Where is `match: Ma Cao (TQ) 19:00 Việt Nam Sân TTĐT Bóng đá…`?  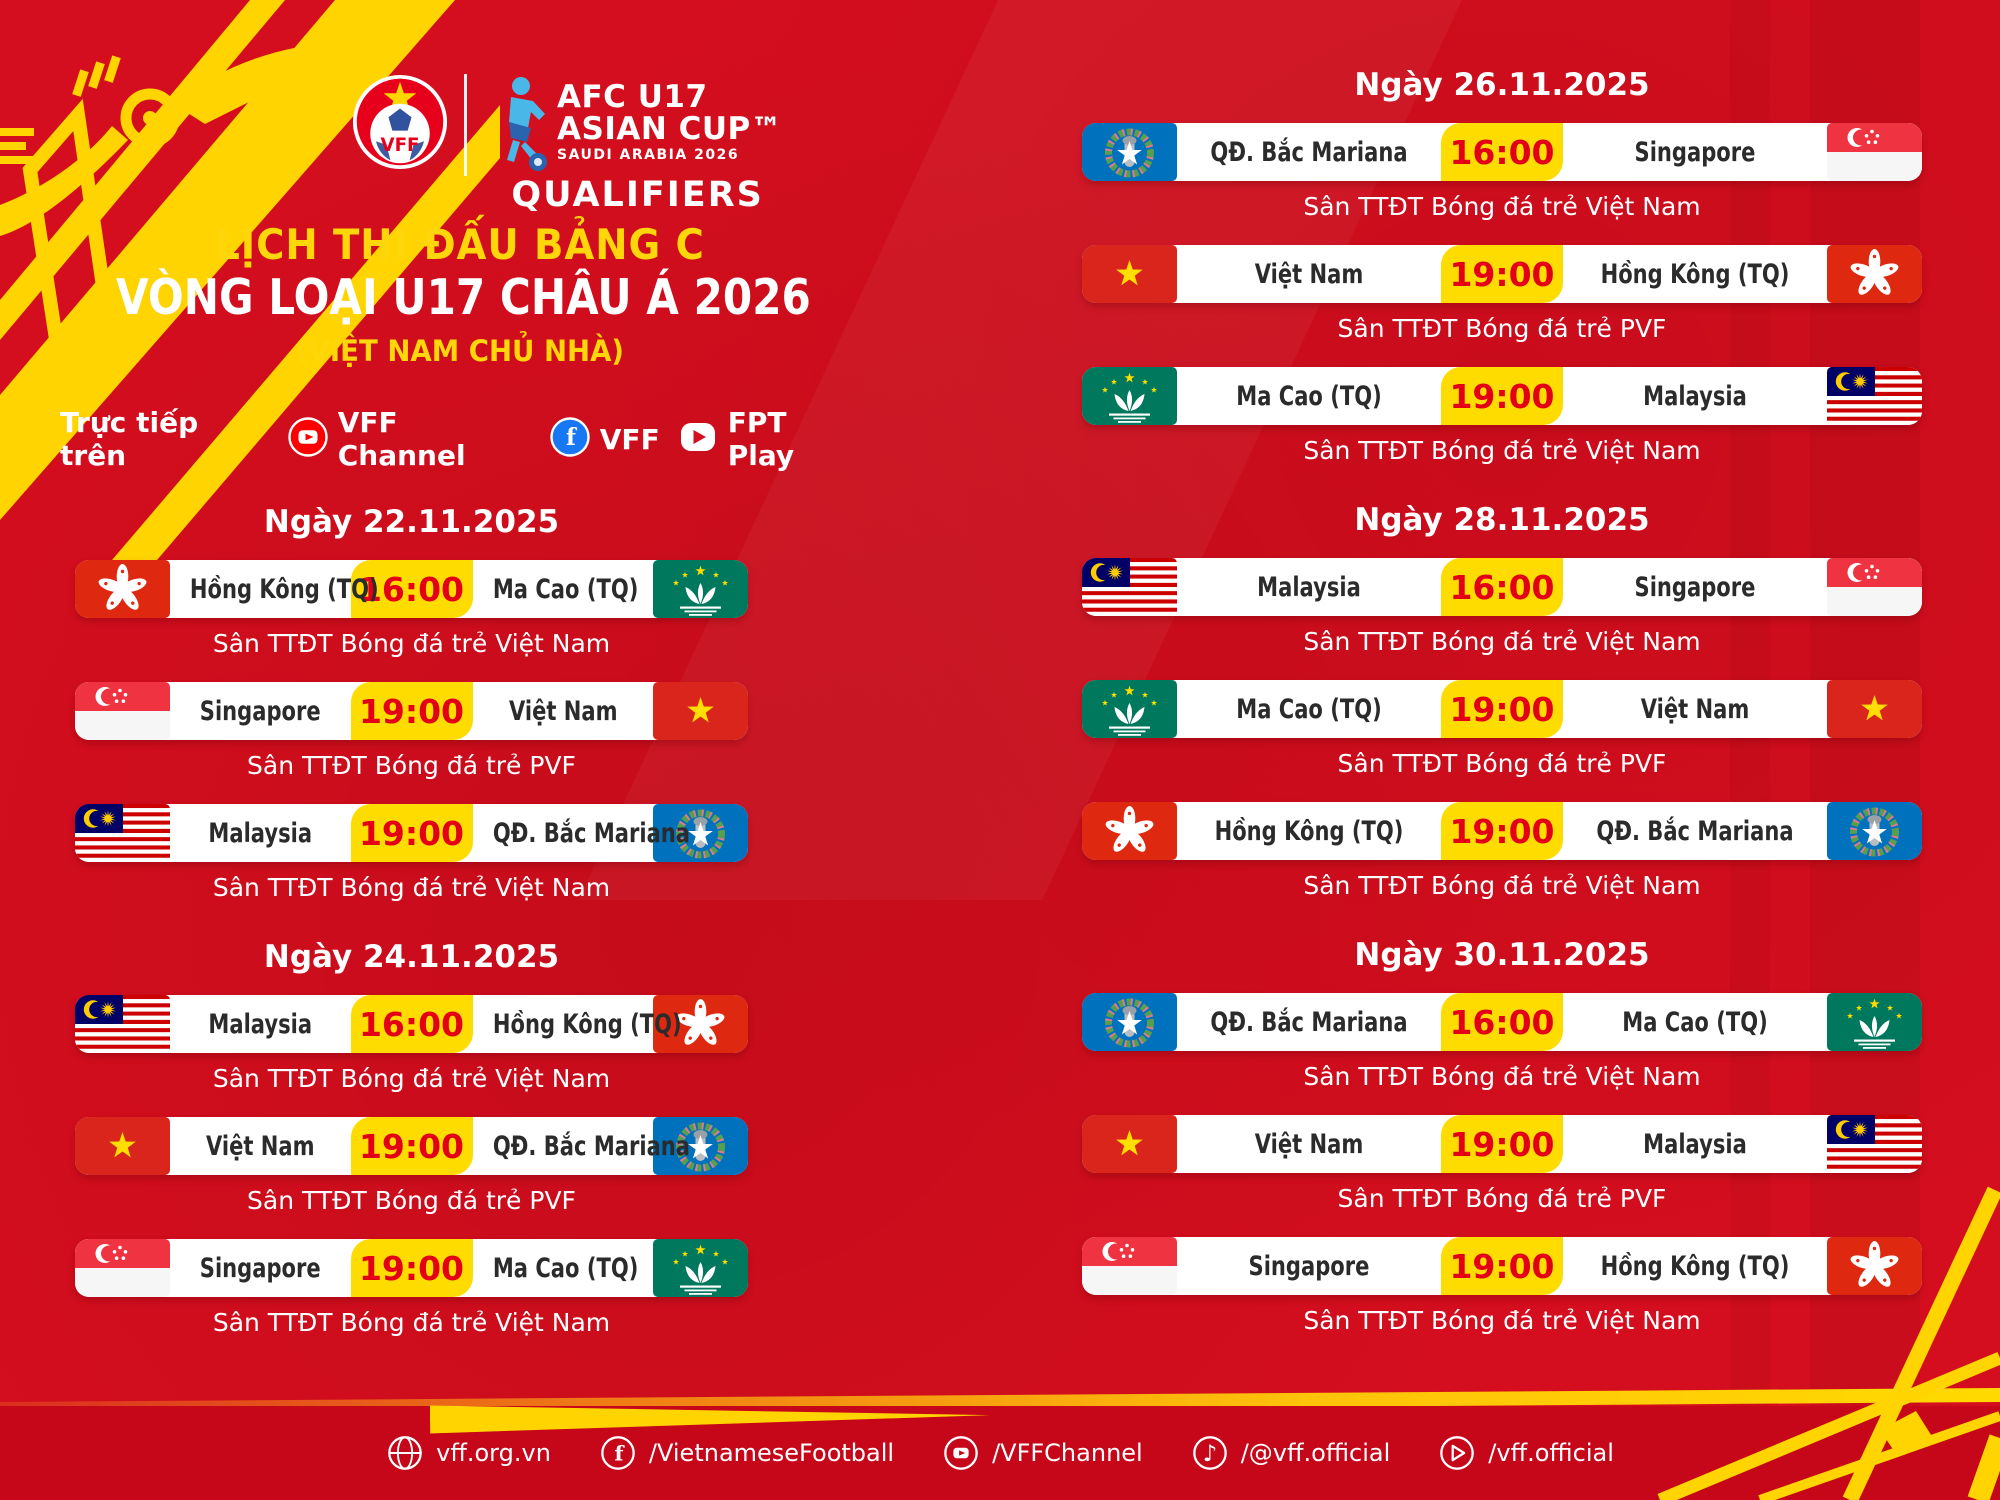 match: Ma Cao (TQ) 19:00 Việt Nam Sân TTĐT Bóng đá… is located at coordinates (1502, 729).